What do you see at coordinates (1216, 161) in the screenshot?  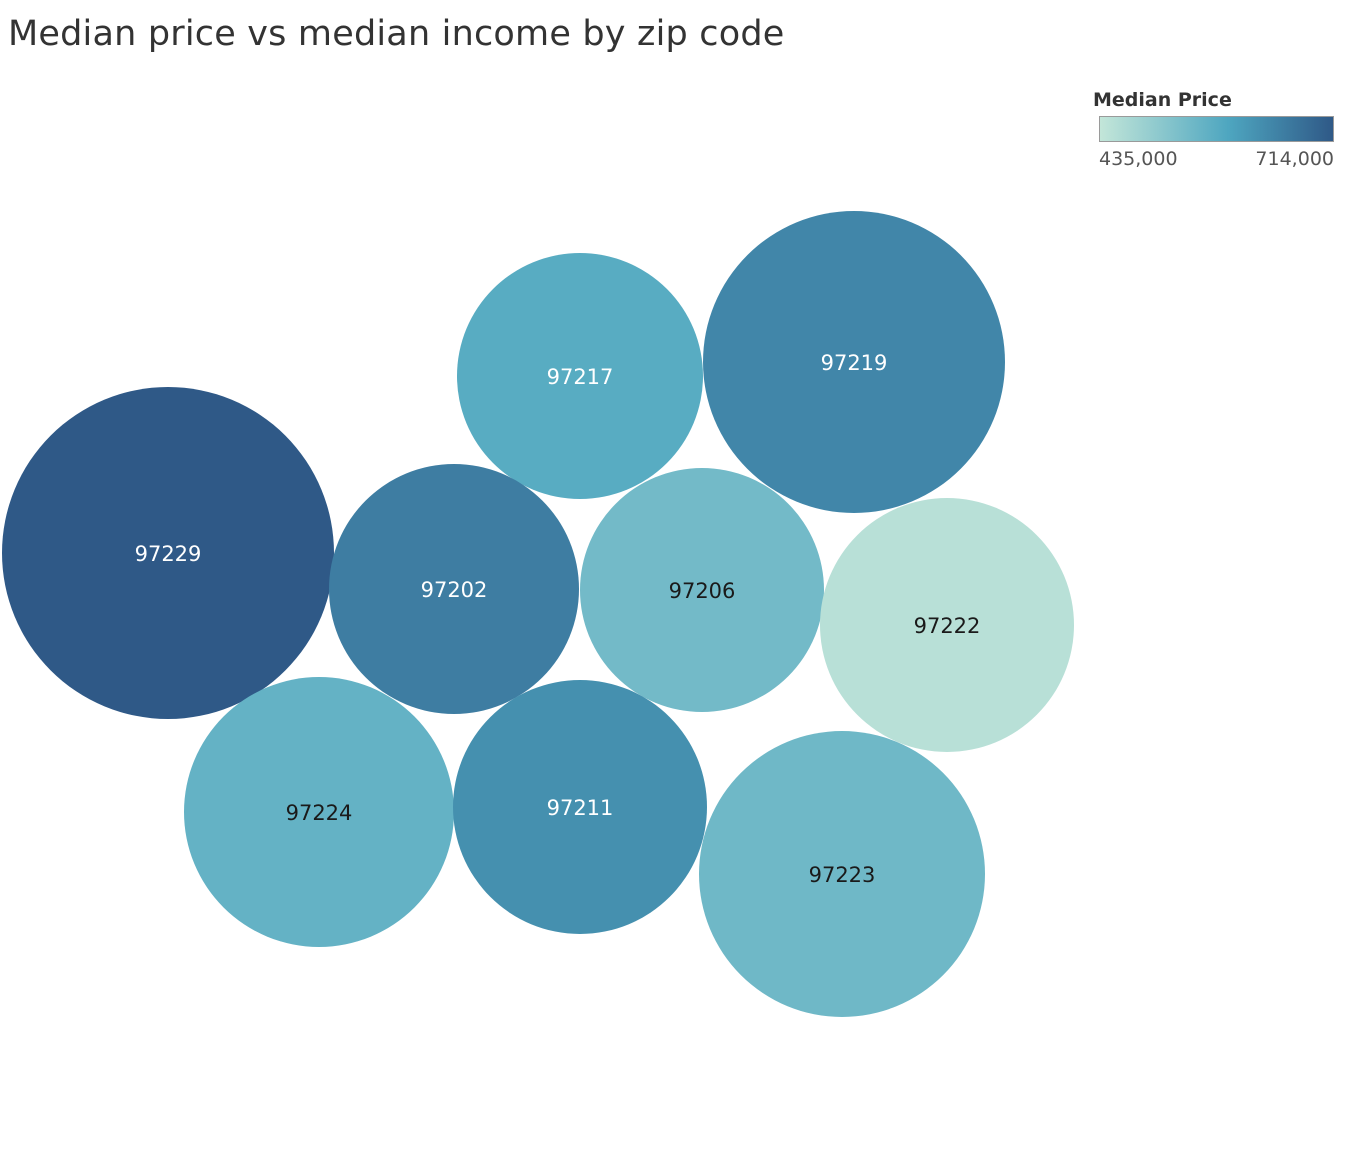 I see `legend-labels: 435,000 714,000` at bounding box center [1216, 161].